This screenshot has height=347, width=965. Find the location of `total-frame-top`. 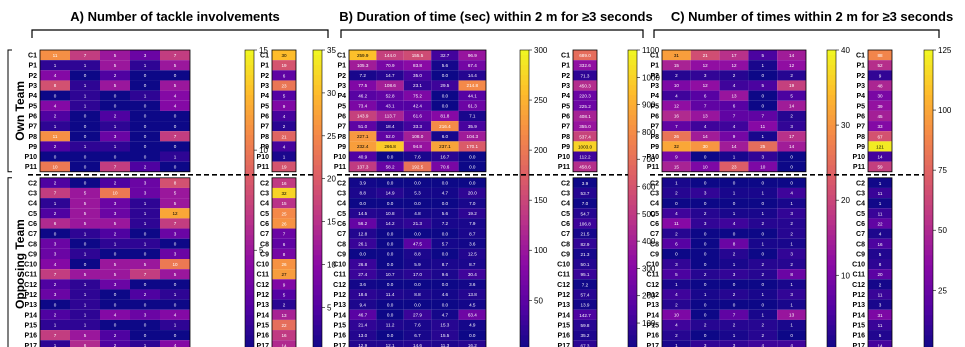

total-frame-top is located at coordinates (585, 111).